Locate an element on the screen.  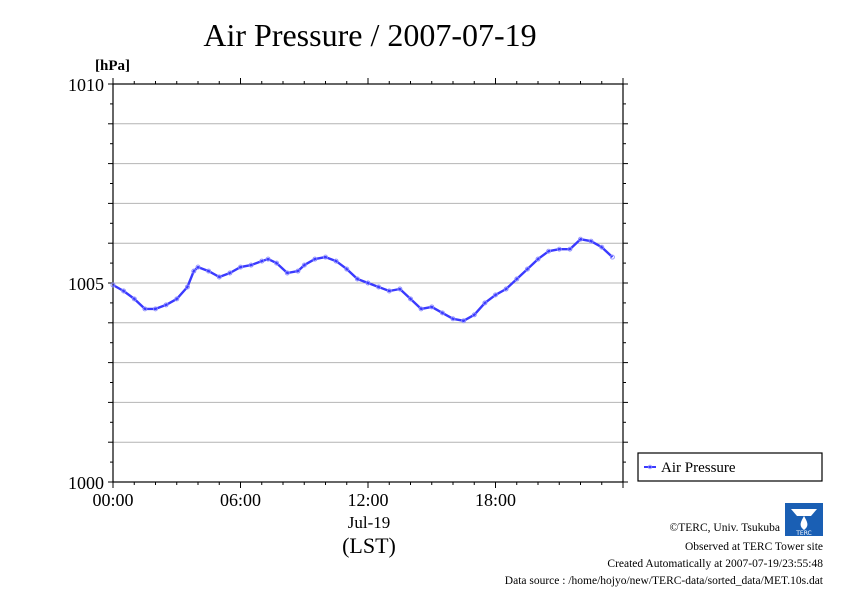
legend-box is located at coordinates (730, 467).